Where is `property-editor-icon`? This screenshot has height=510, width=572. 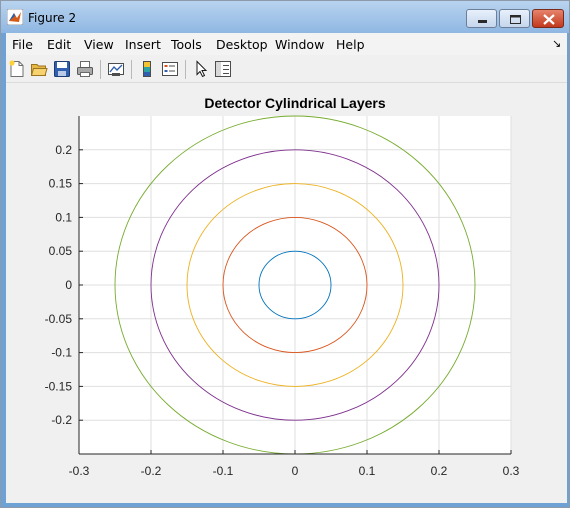 property-editor-icon is located at coordinates (223, 69).